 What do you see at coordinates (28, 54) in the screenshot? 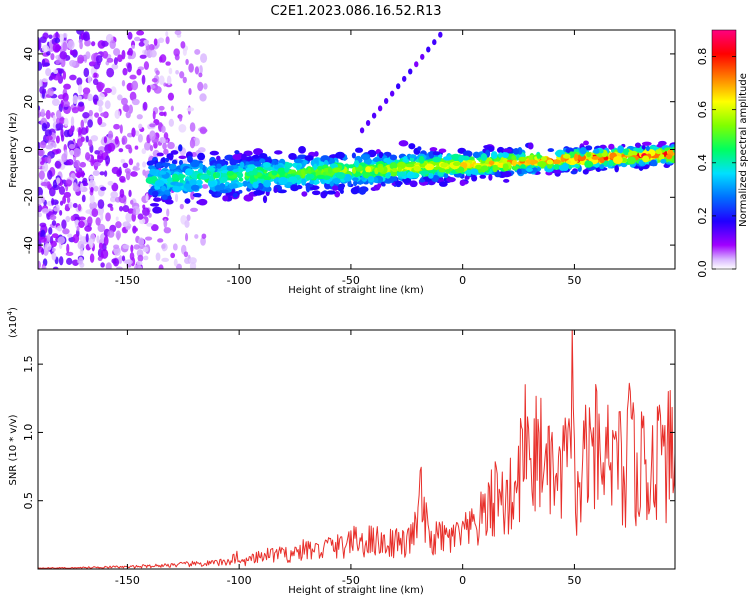
I see `spectrogram-y-tick-label: 40` at bounding box center [28, 54].